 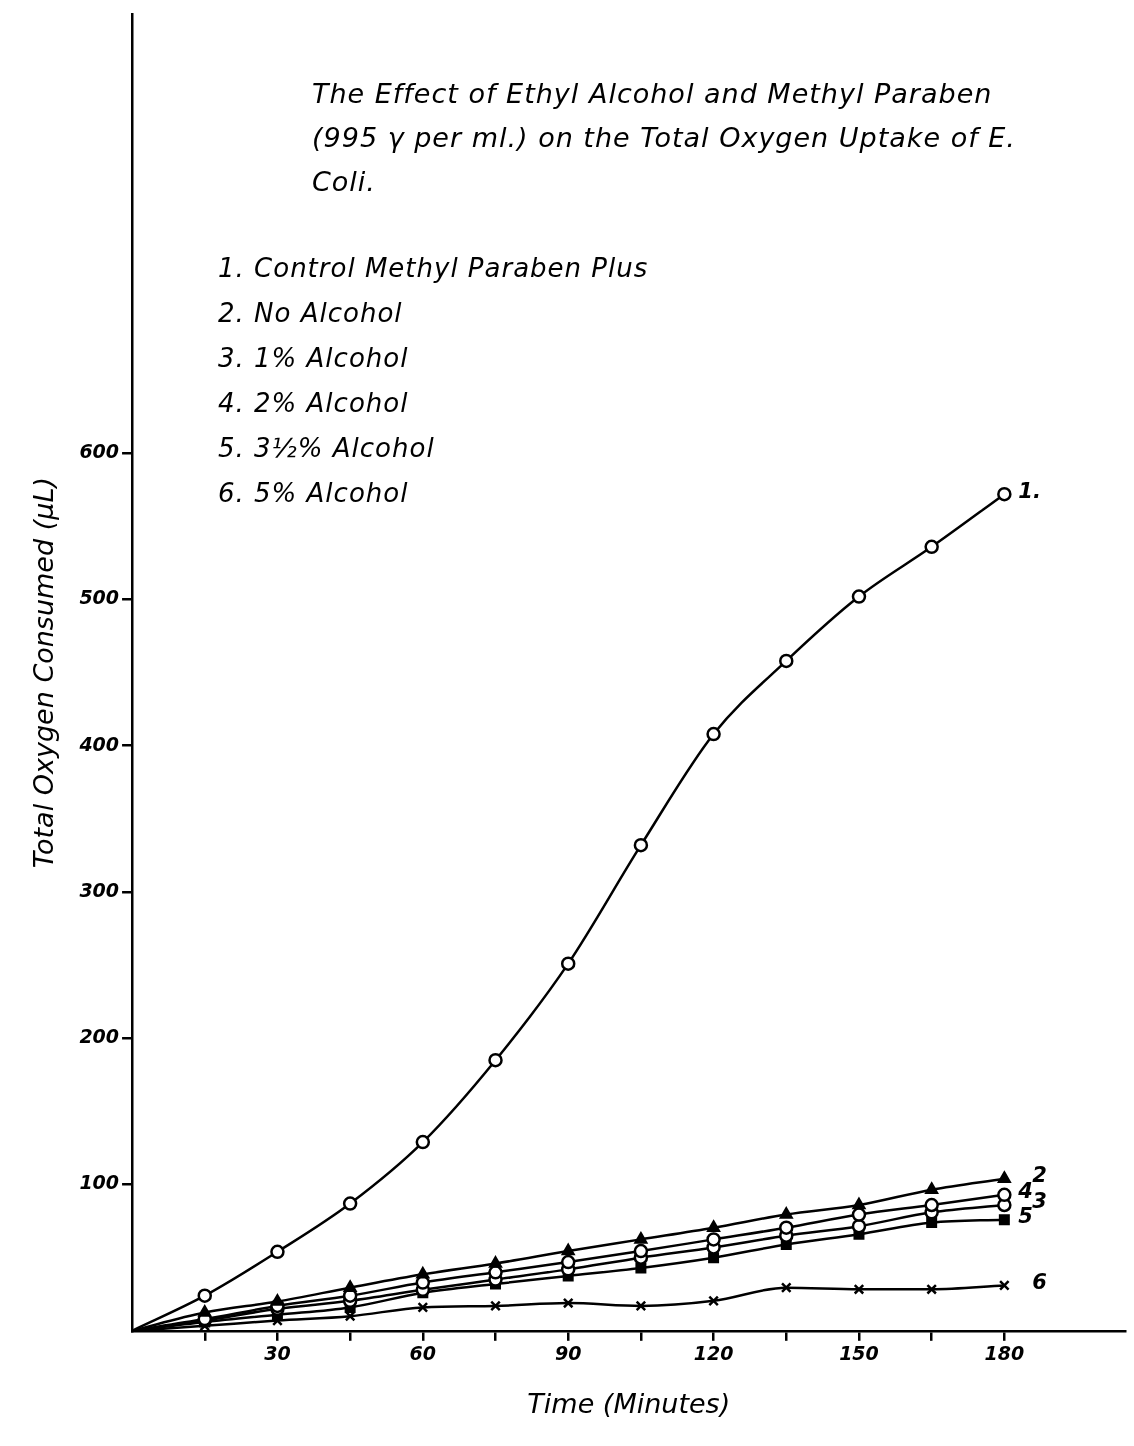 I want to click on annotation: 4. 2% Alcohol, so click(x=314, y=403).